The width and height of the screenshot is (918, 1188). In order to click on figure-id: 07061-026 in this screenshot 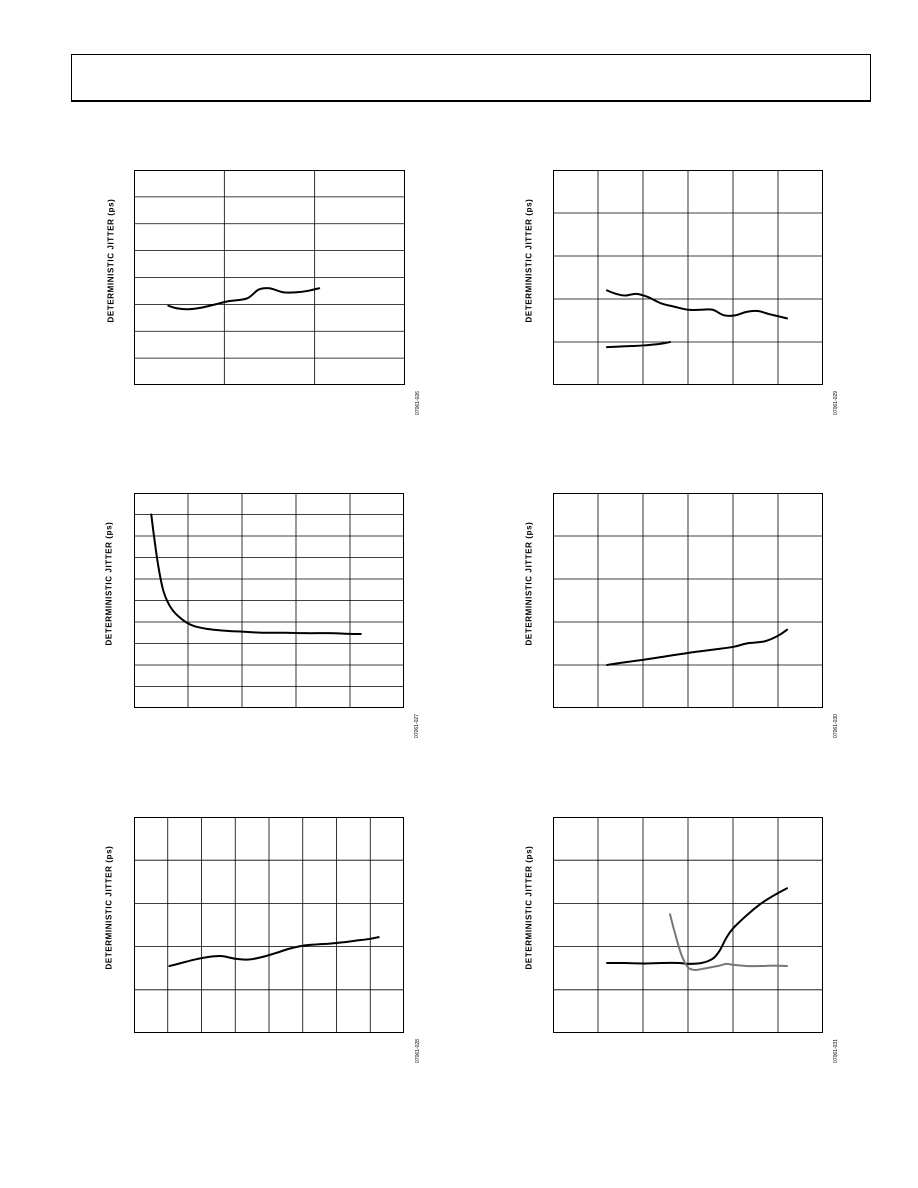, I will do `click(417, 403)`.